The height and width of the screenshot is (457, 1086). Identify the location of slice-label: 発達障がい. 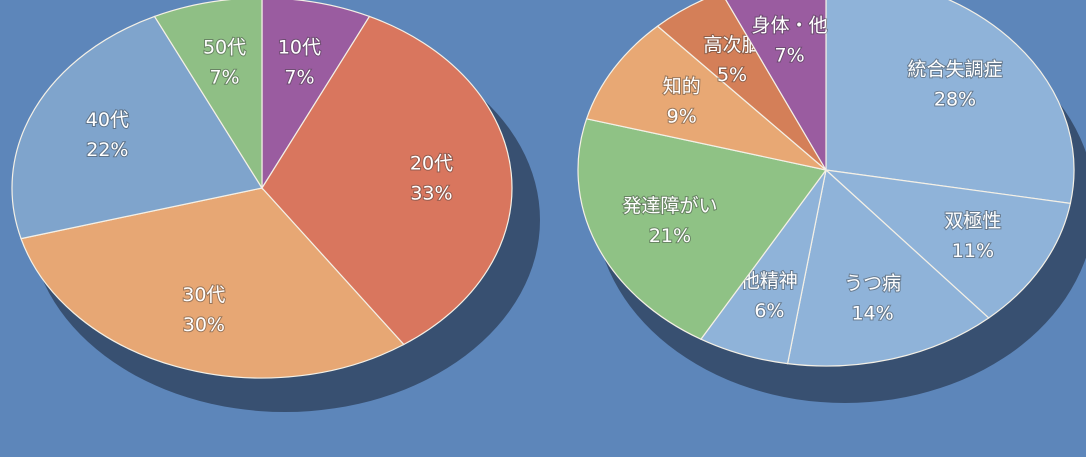
(669, 206).